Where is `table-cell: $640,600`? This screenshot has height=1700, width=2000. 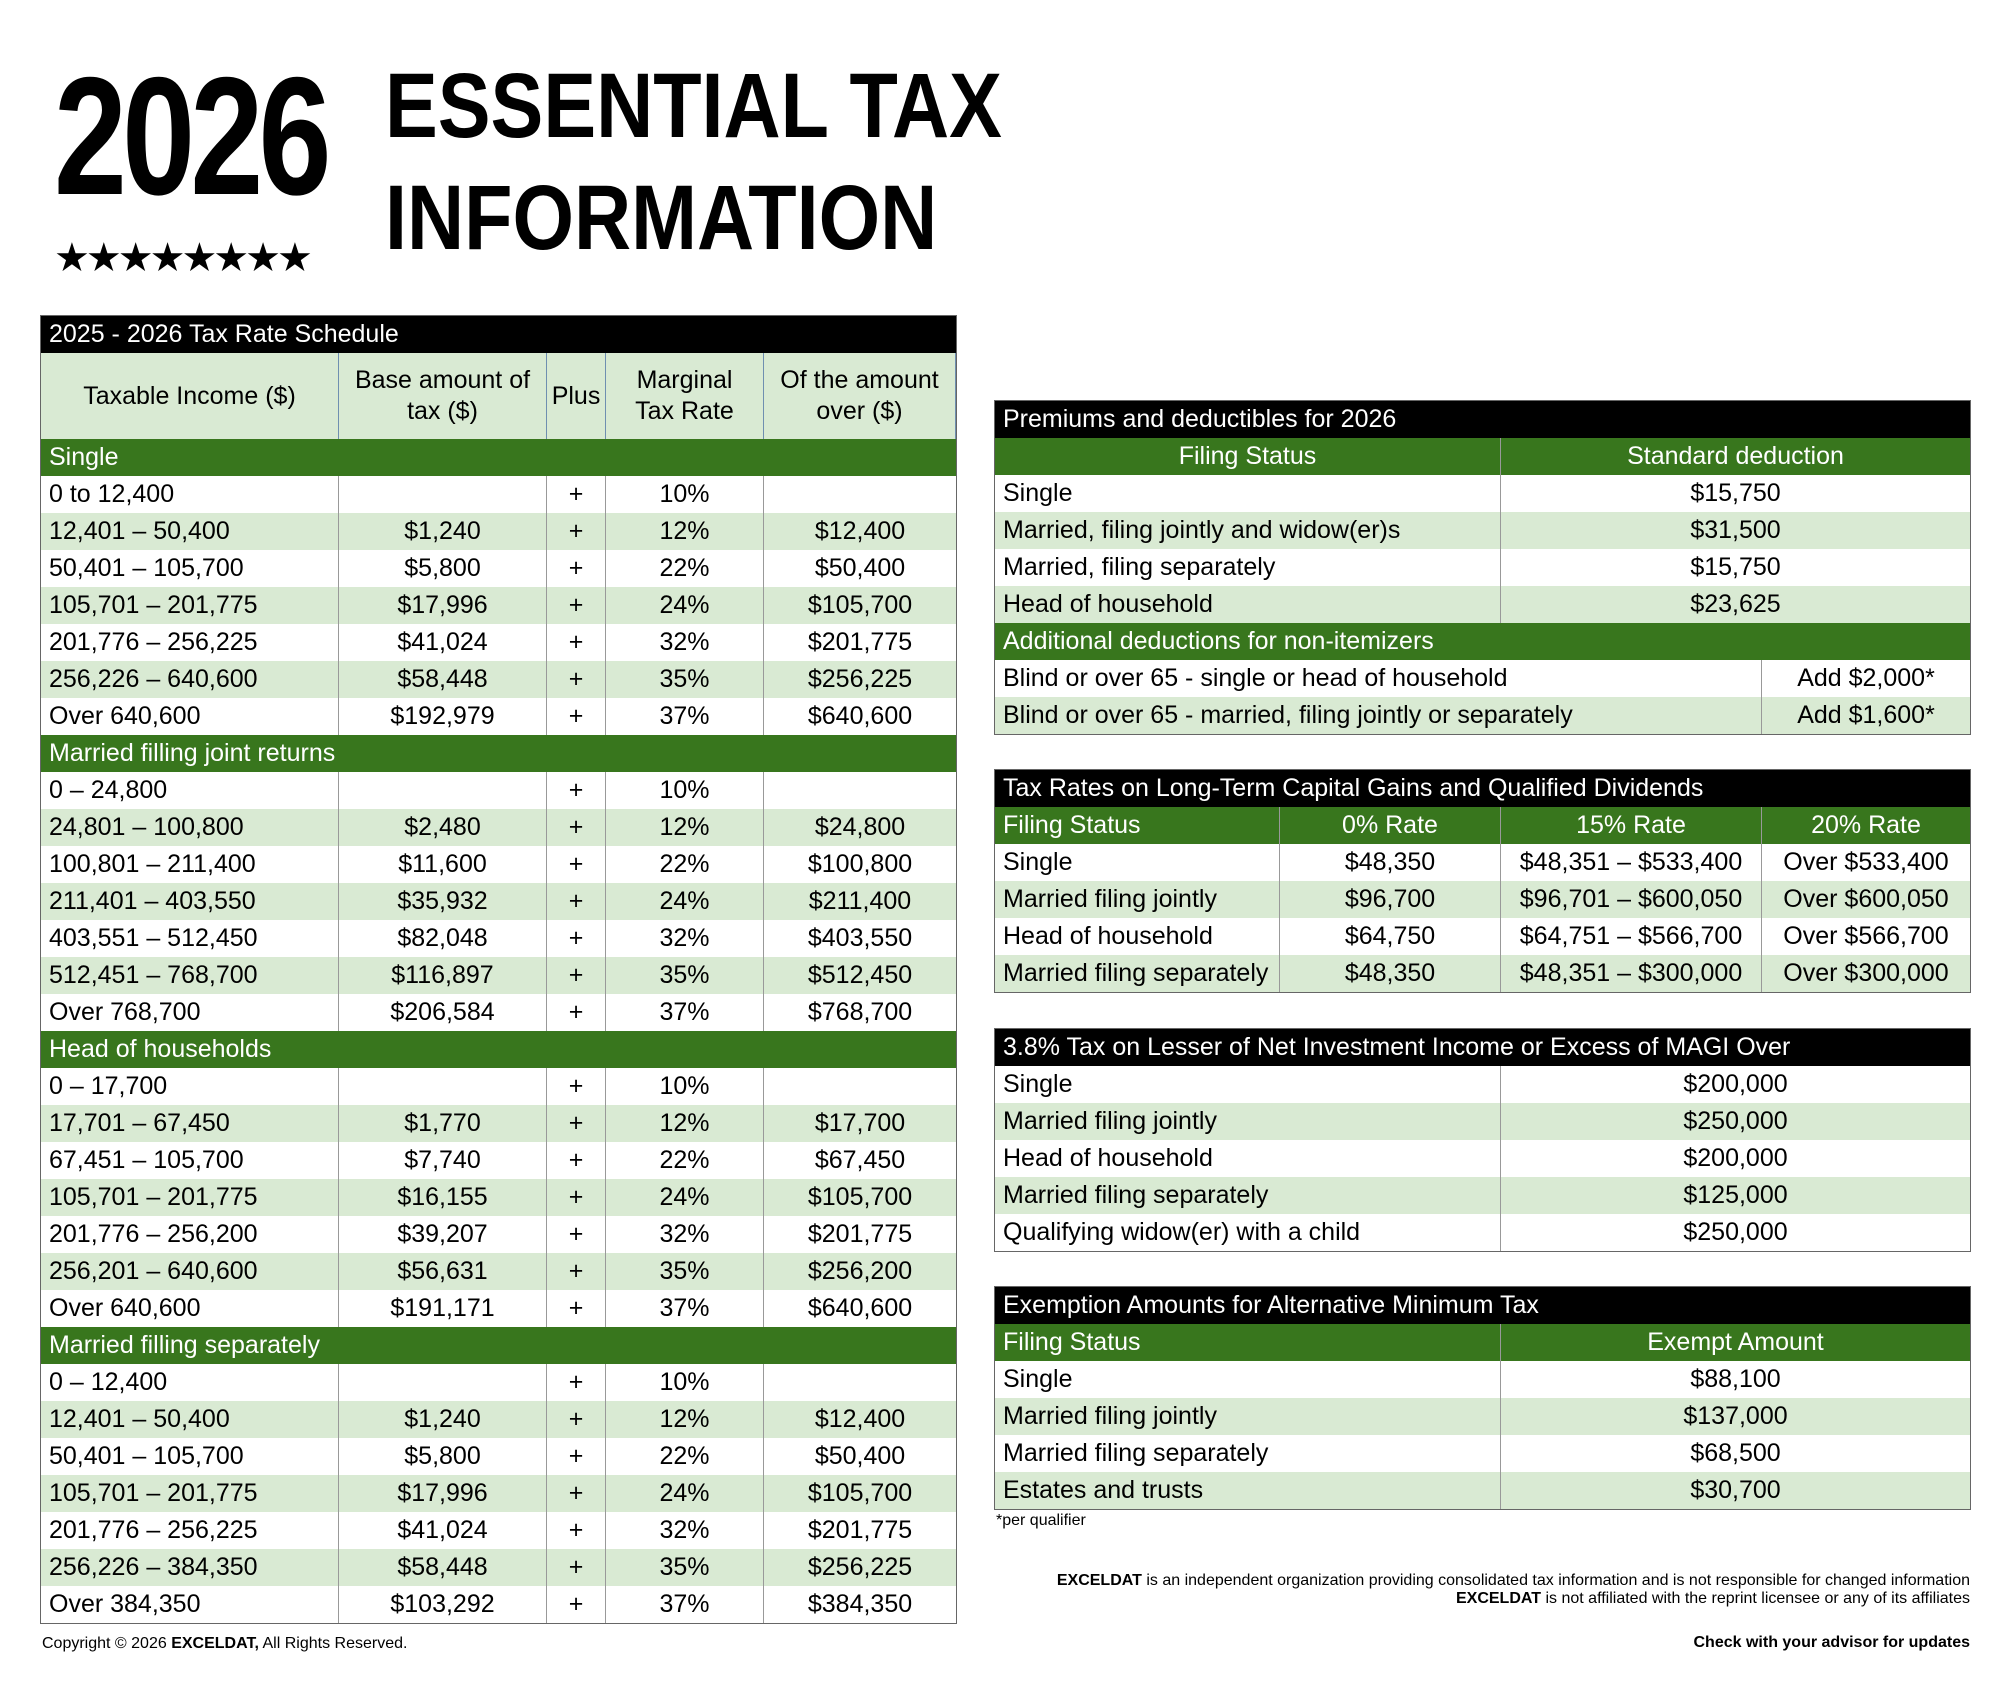 table-cell: $640,600 is located at coordinates (860, 716).